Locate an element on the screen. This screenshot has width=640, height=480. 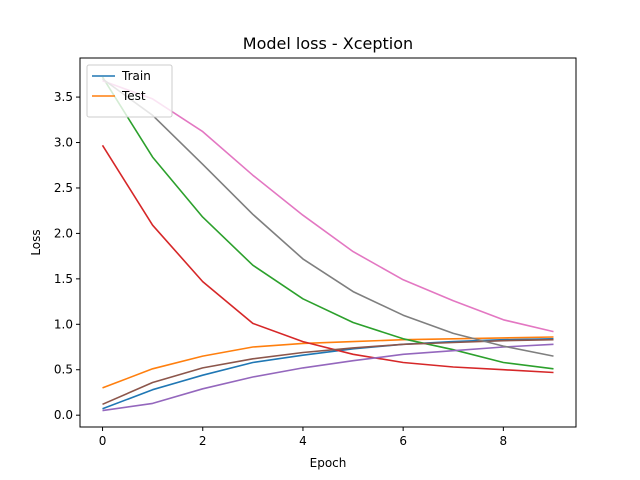
series-line-test is located at coordinates (328, 362).